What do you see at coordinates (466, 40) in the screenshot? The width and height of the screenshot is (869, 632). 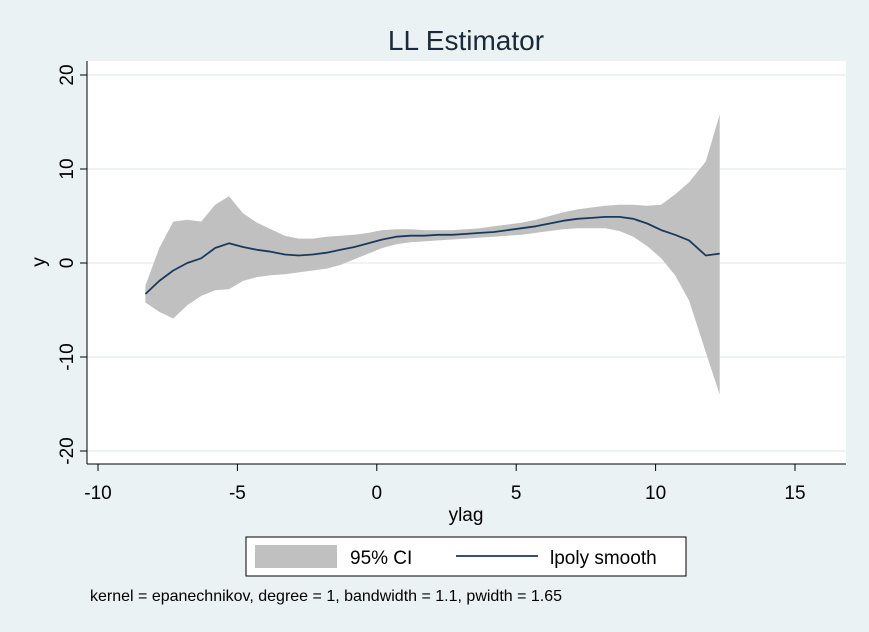 I see `chart-title: LL Estimator` at bounding box center [466, 40].